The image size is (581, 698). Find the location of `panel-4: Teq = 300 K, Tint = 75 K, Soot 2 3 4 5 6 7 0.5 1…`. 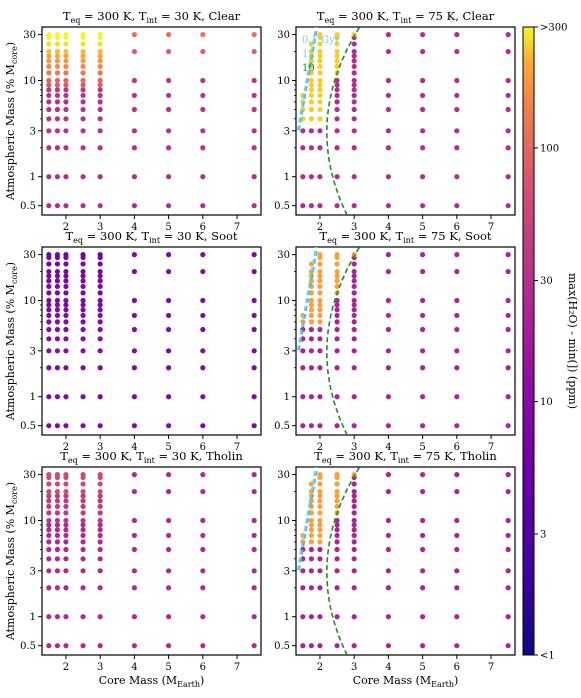

panel-4: Teq = 300 K, Tint = 75 K, Soot 2 3 4 5 6 7 0.5 1… is located at coordinates (395, 341).